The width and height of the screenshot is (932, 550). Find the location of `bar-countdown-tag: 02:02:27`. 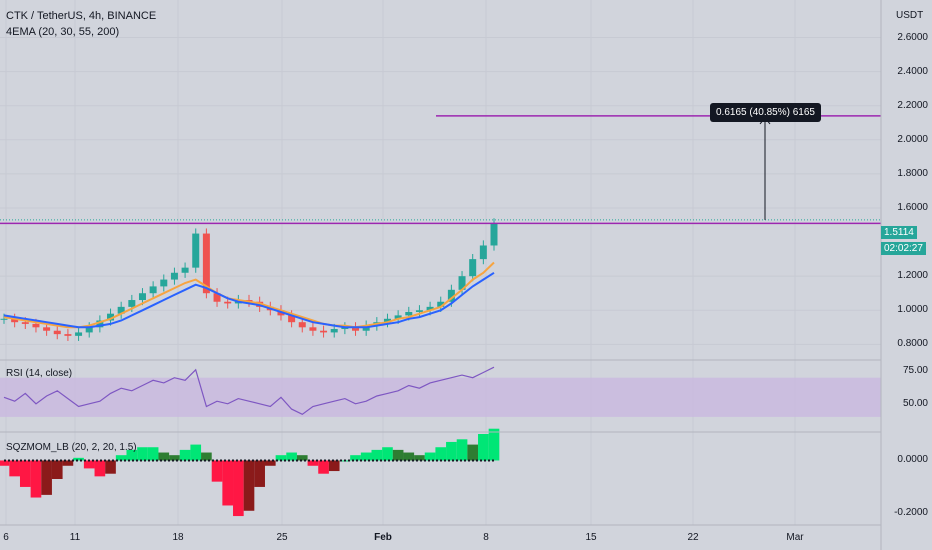

bar-countdown-tag: 02:02:27 is located at coordinates (903, 248).